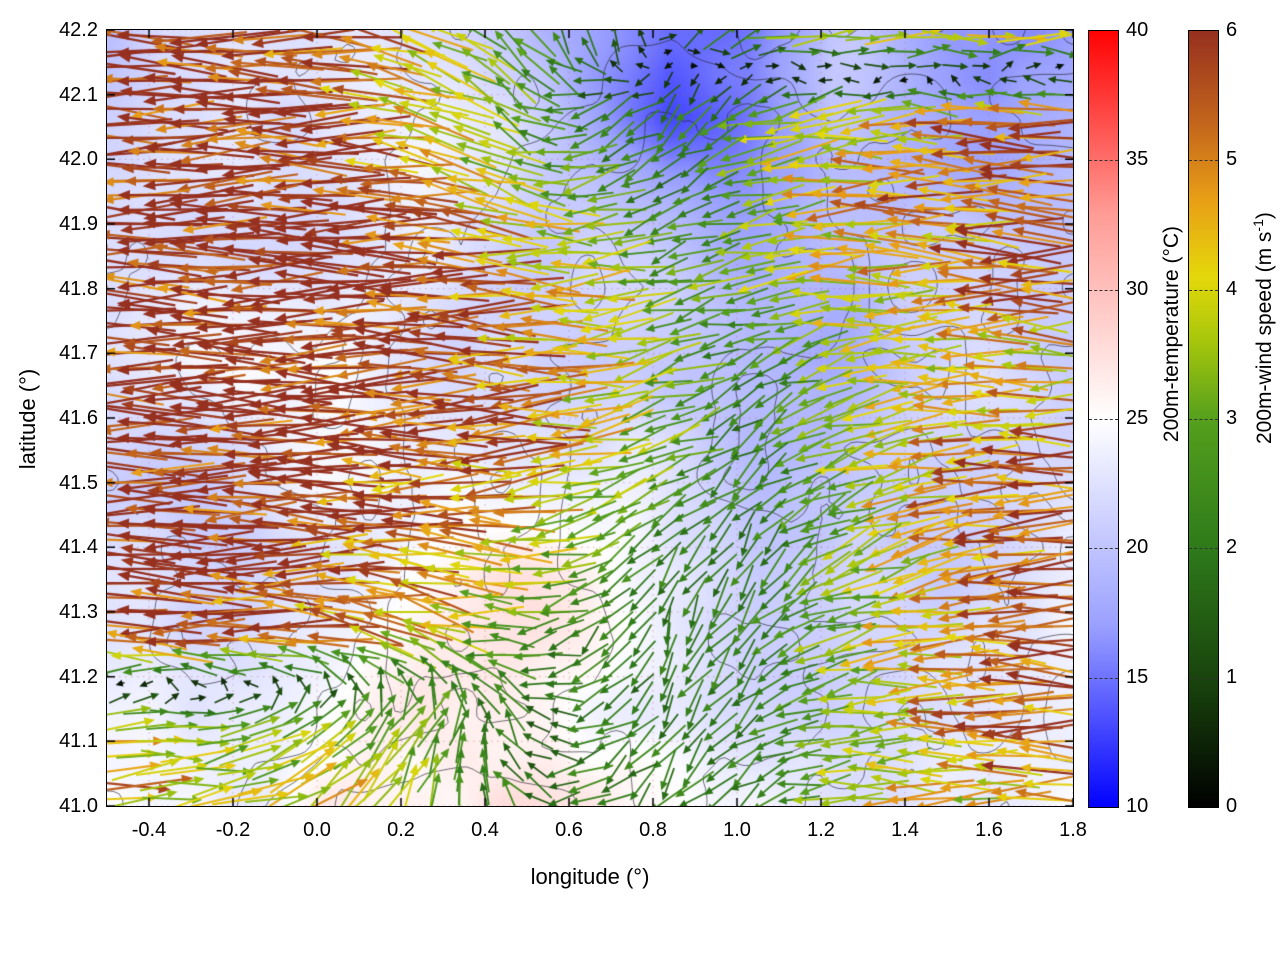 The width and height of the screenshot is (1280, 960). I want to click on colorbar-tick-label: 5, so click(1232, 159).